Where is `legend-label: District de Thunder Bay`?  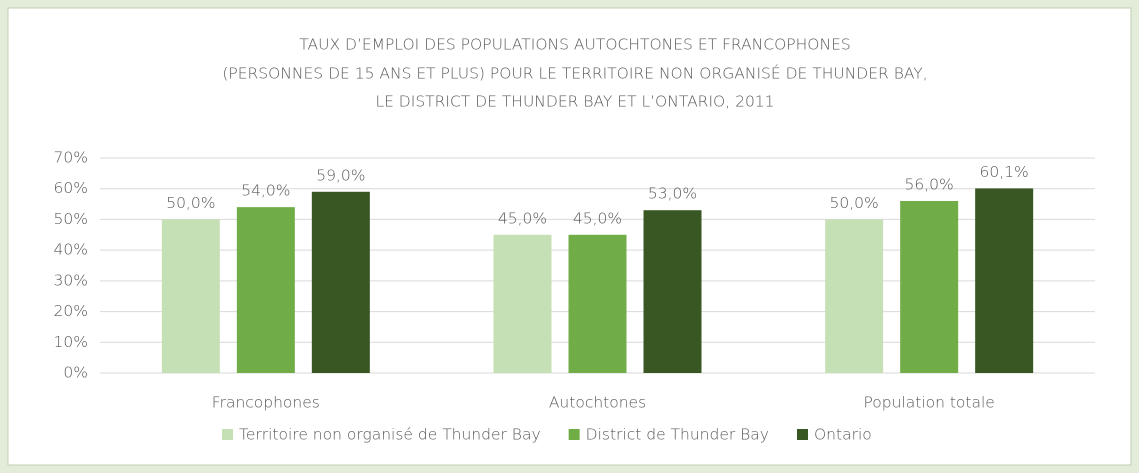 legend-label: District de Thunder Bay is located at coordinates (677, 435).